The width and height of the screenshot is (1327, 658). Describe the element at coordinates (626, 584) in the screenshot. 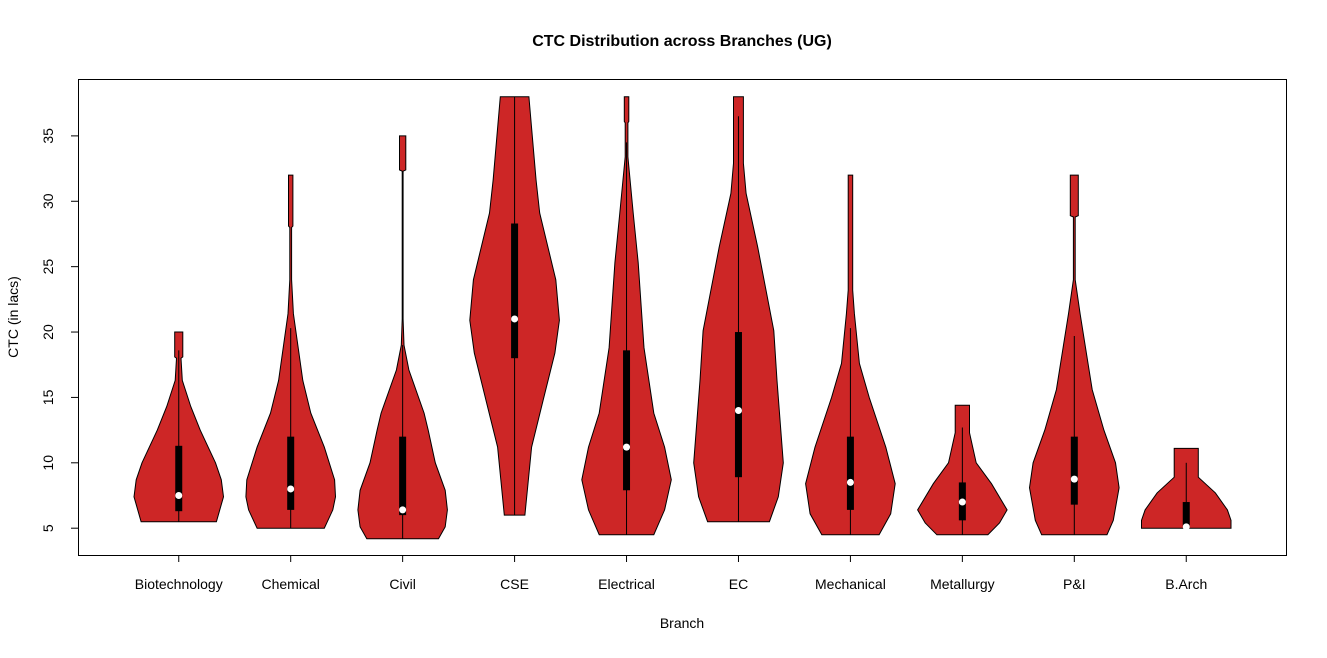

I see `x-tick-label: Electrical` at that location.